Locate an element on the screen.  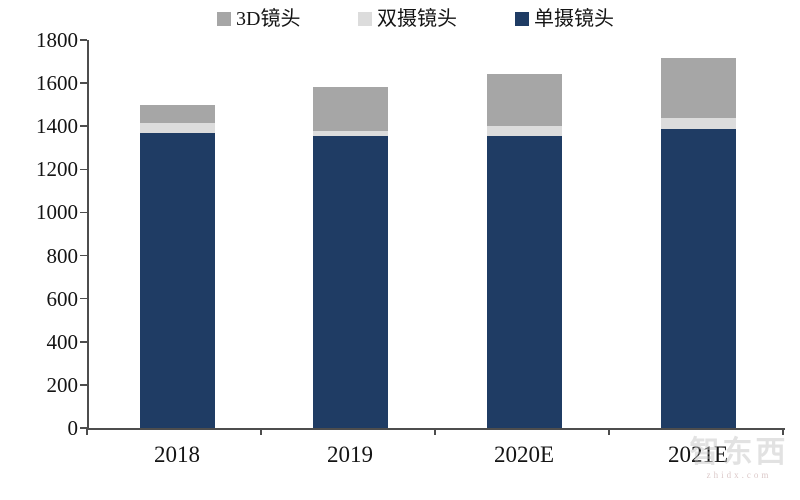
y-axis-label: 1200 is located at coordinates (57, 169).